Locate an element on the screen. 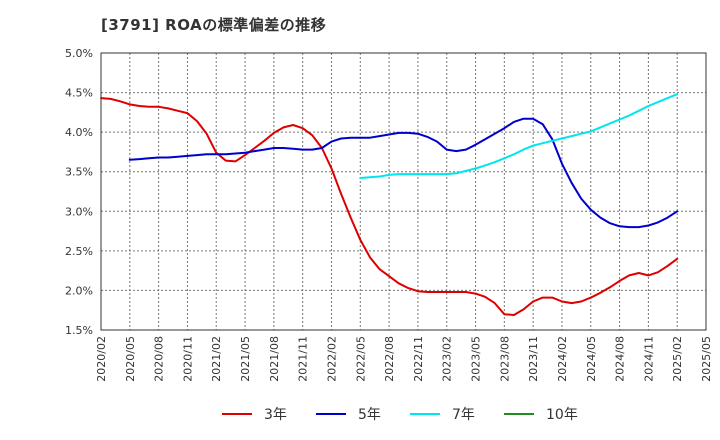  x-tick-label: 2020/05 is located at coordinates (130, 359).